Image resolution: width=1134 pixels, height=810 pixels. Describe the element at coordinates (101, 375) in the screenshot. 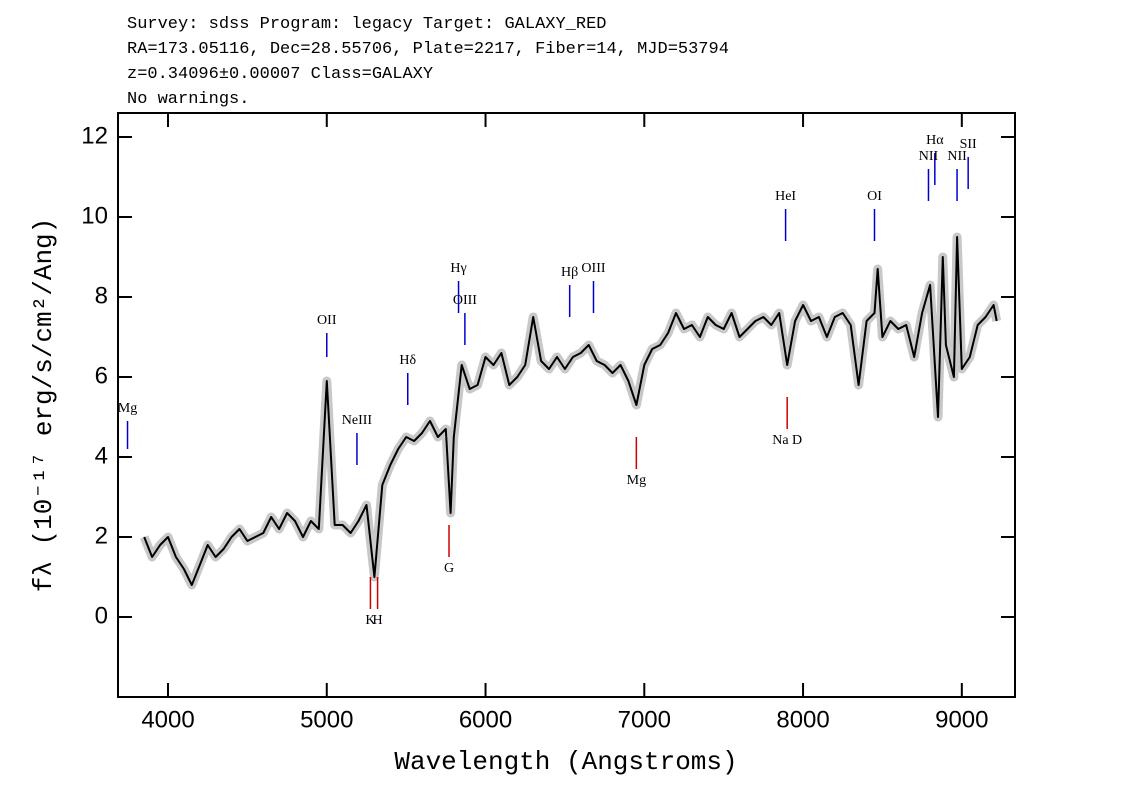

I see `y-tick-label: 6` at that location.